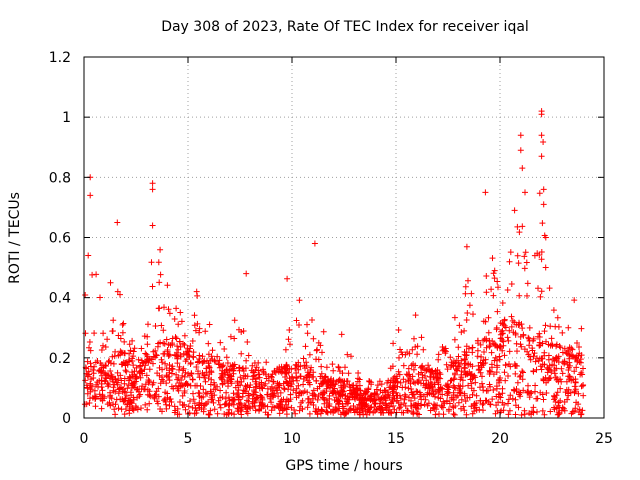  What do you see at coordinates (15, 238) in the screenshot?
I see `y-axis-label: ROTI / TECUs` at bounding box center [15, 238].